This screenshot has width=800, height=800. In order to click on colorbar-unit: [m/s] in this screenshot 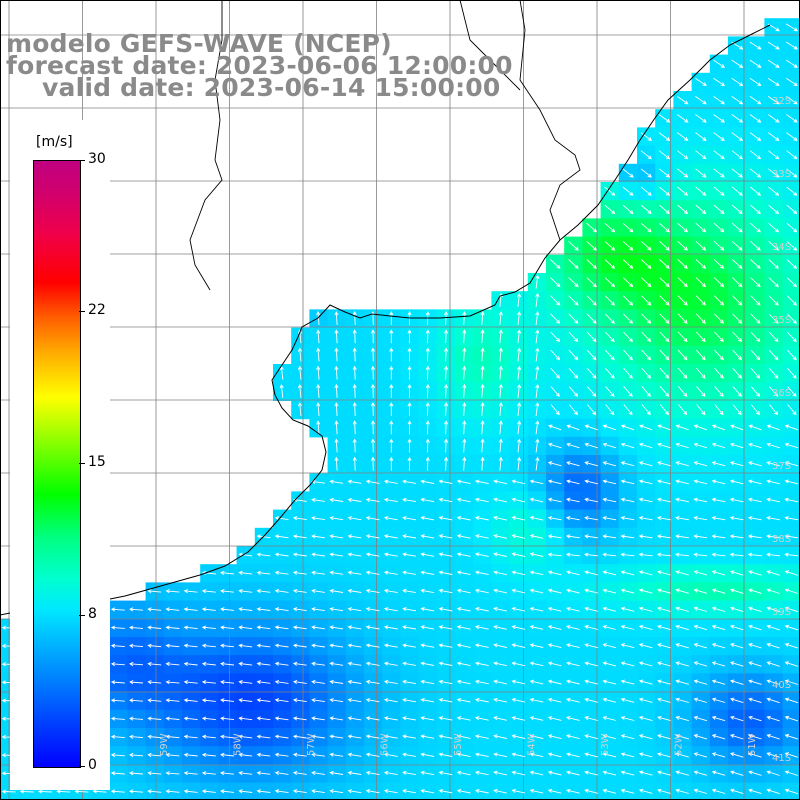, I will do `click(54, 142)`.